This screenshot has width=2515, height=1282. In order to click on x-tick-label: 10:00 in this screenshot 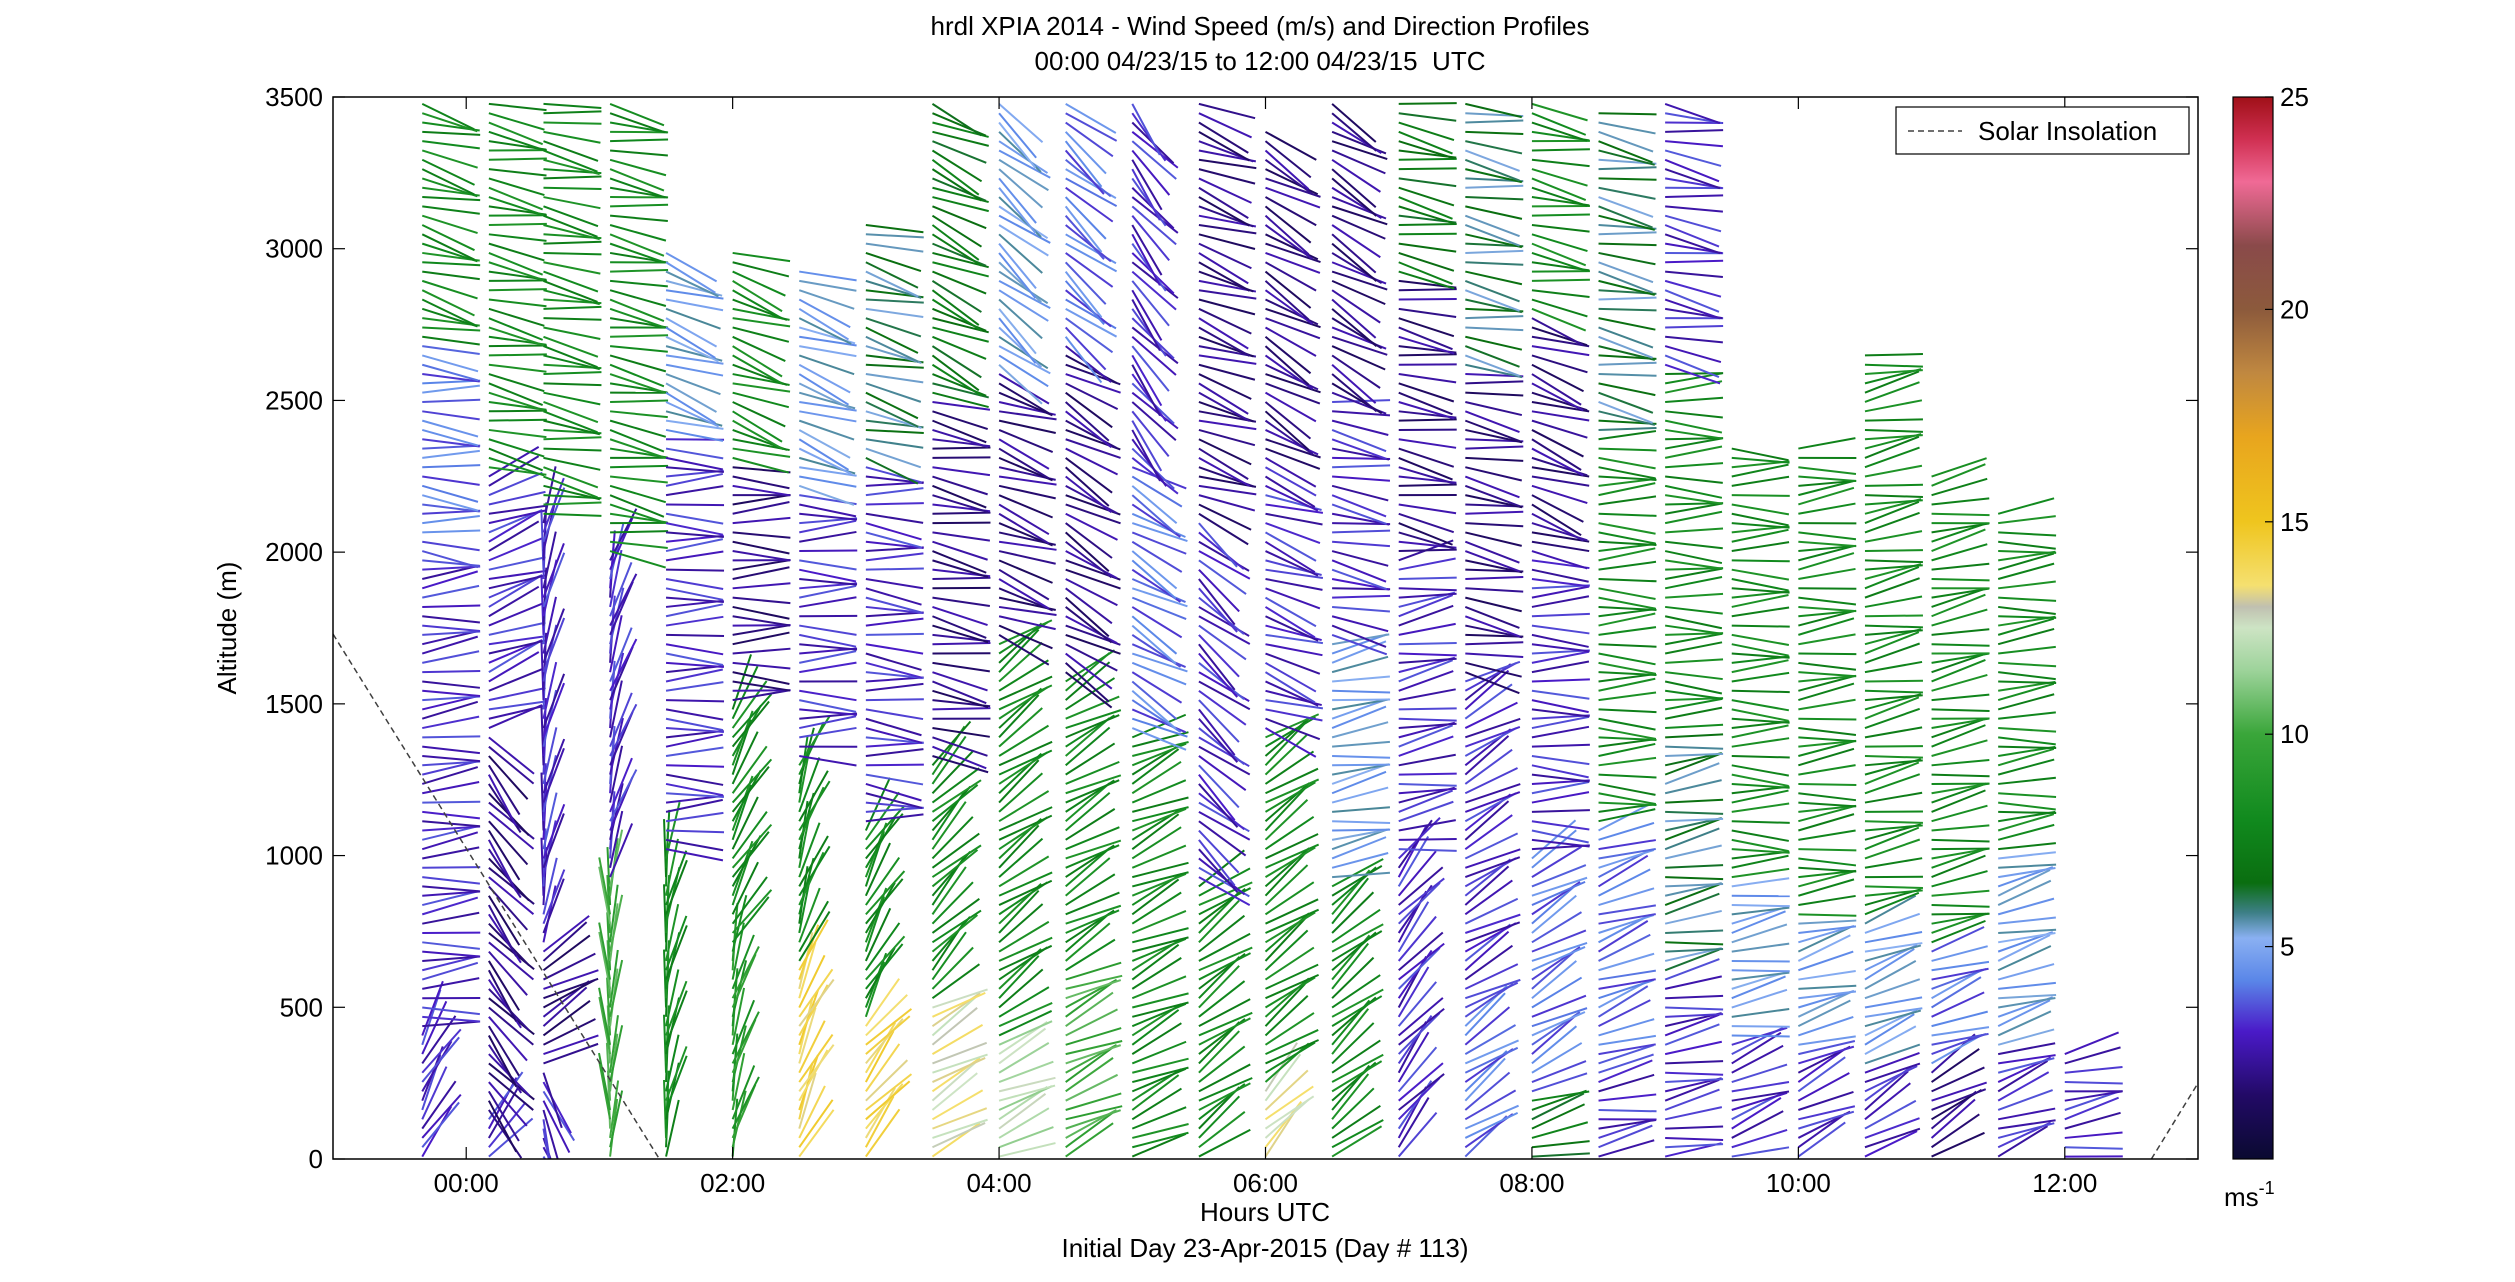, I will do `click(1798, 1183)`.